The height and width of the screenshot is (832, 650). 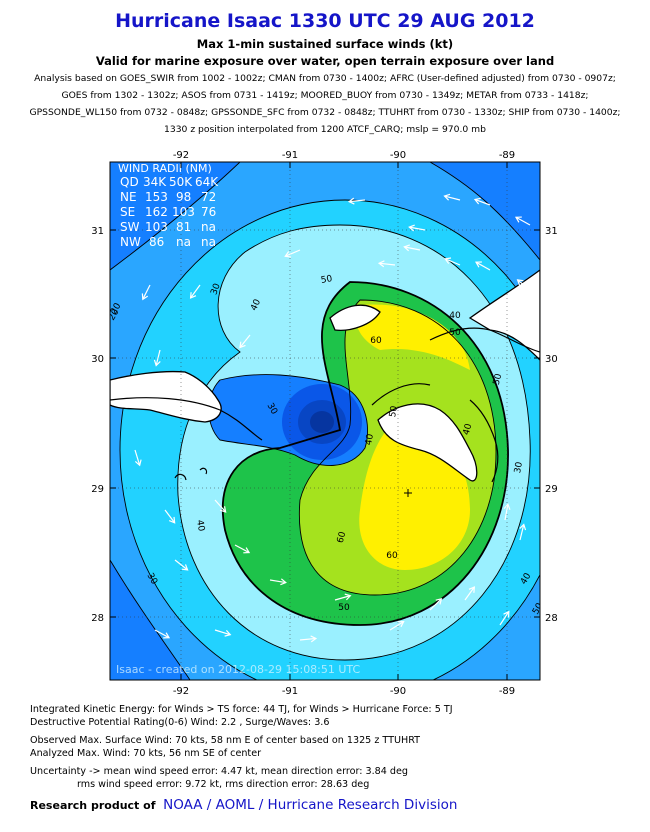 I want to click on wind-radii-value: 98, so click(x=183, y=197).